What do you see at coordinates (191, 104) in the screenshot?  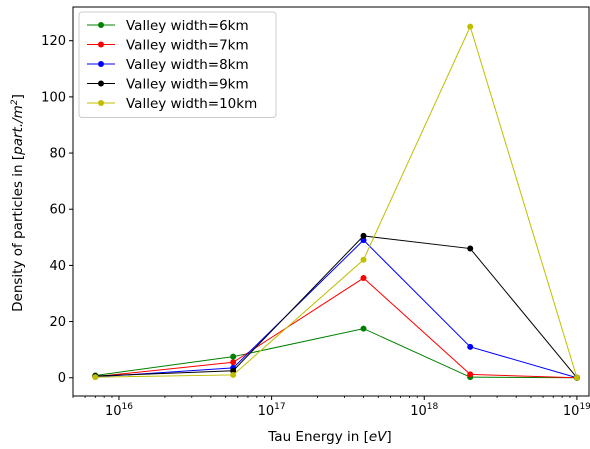 I see `legend-label-5: Valley width=10km` at bounding box center [191, 104].